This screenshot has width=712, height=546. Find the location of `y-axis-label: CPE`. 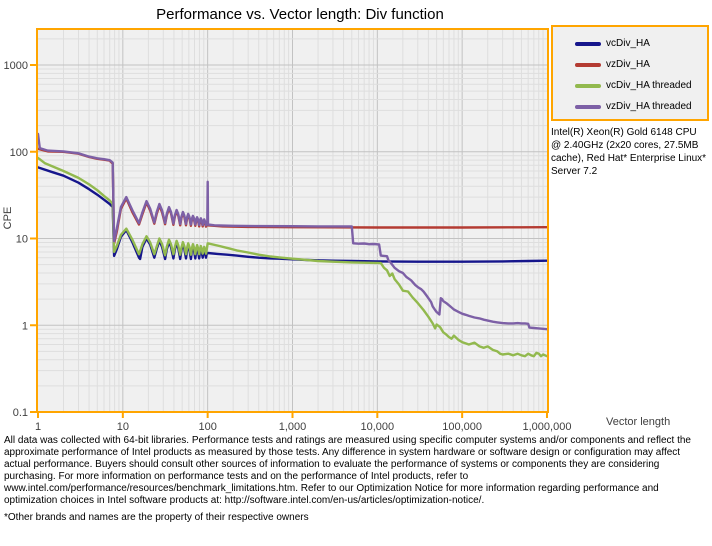

y-axis-label: CPE is located at coordinates (8, 218).